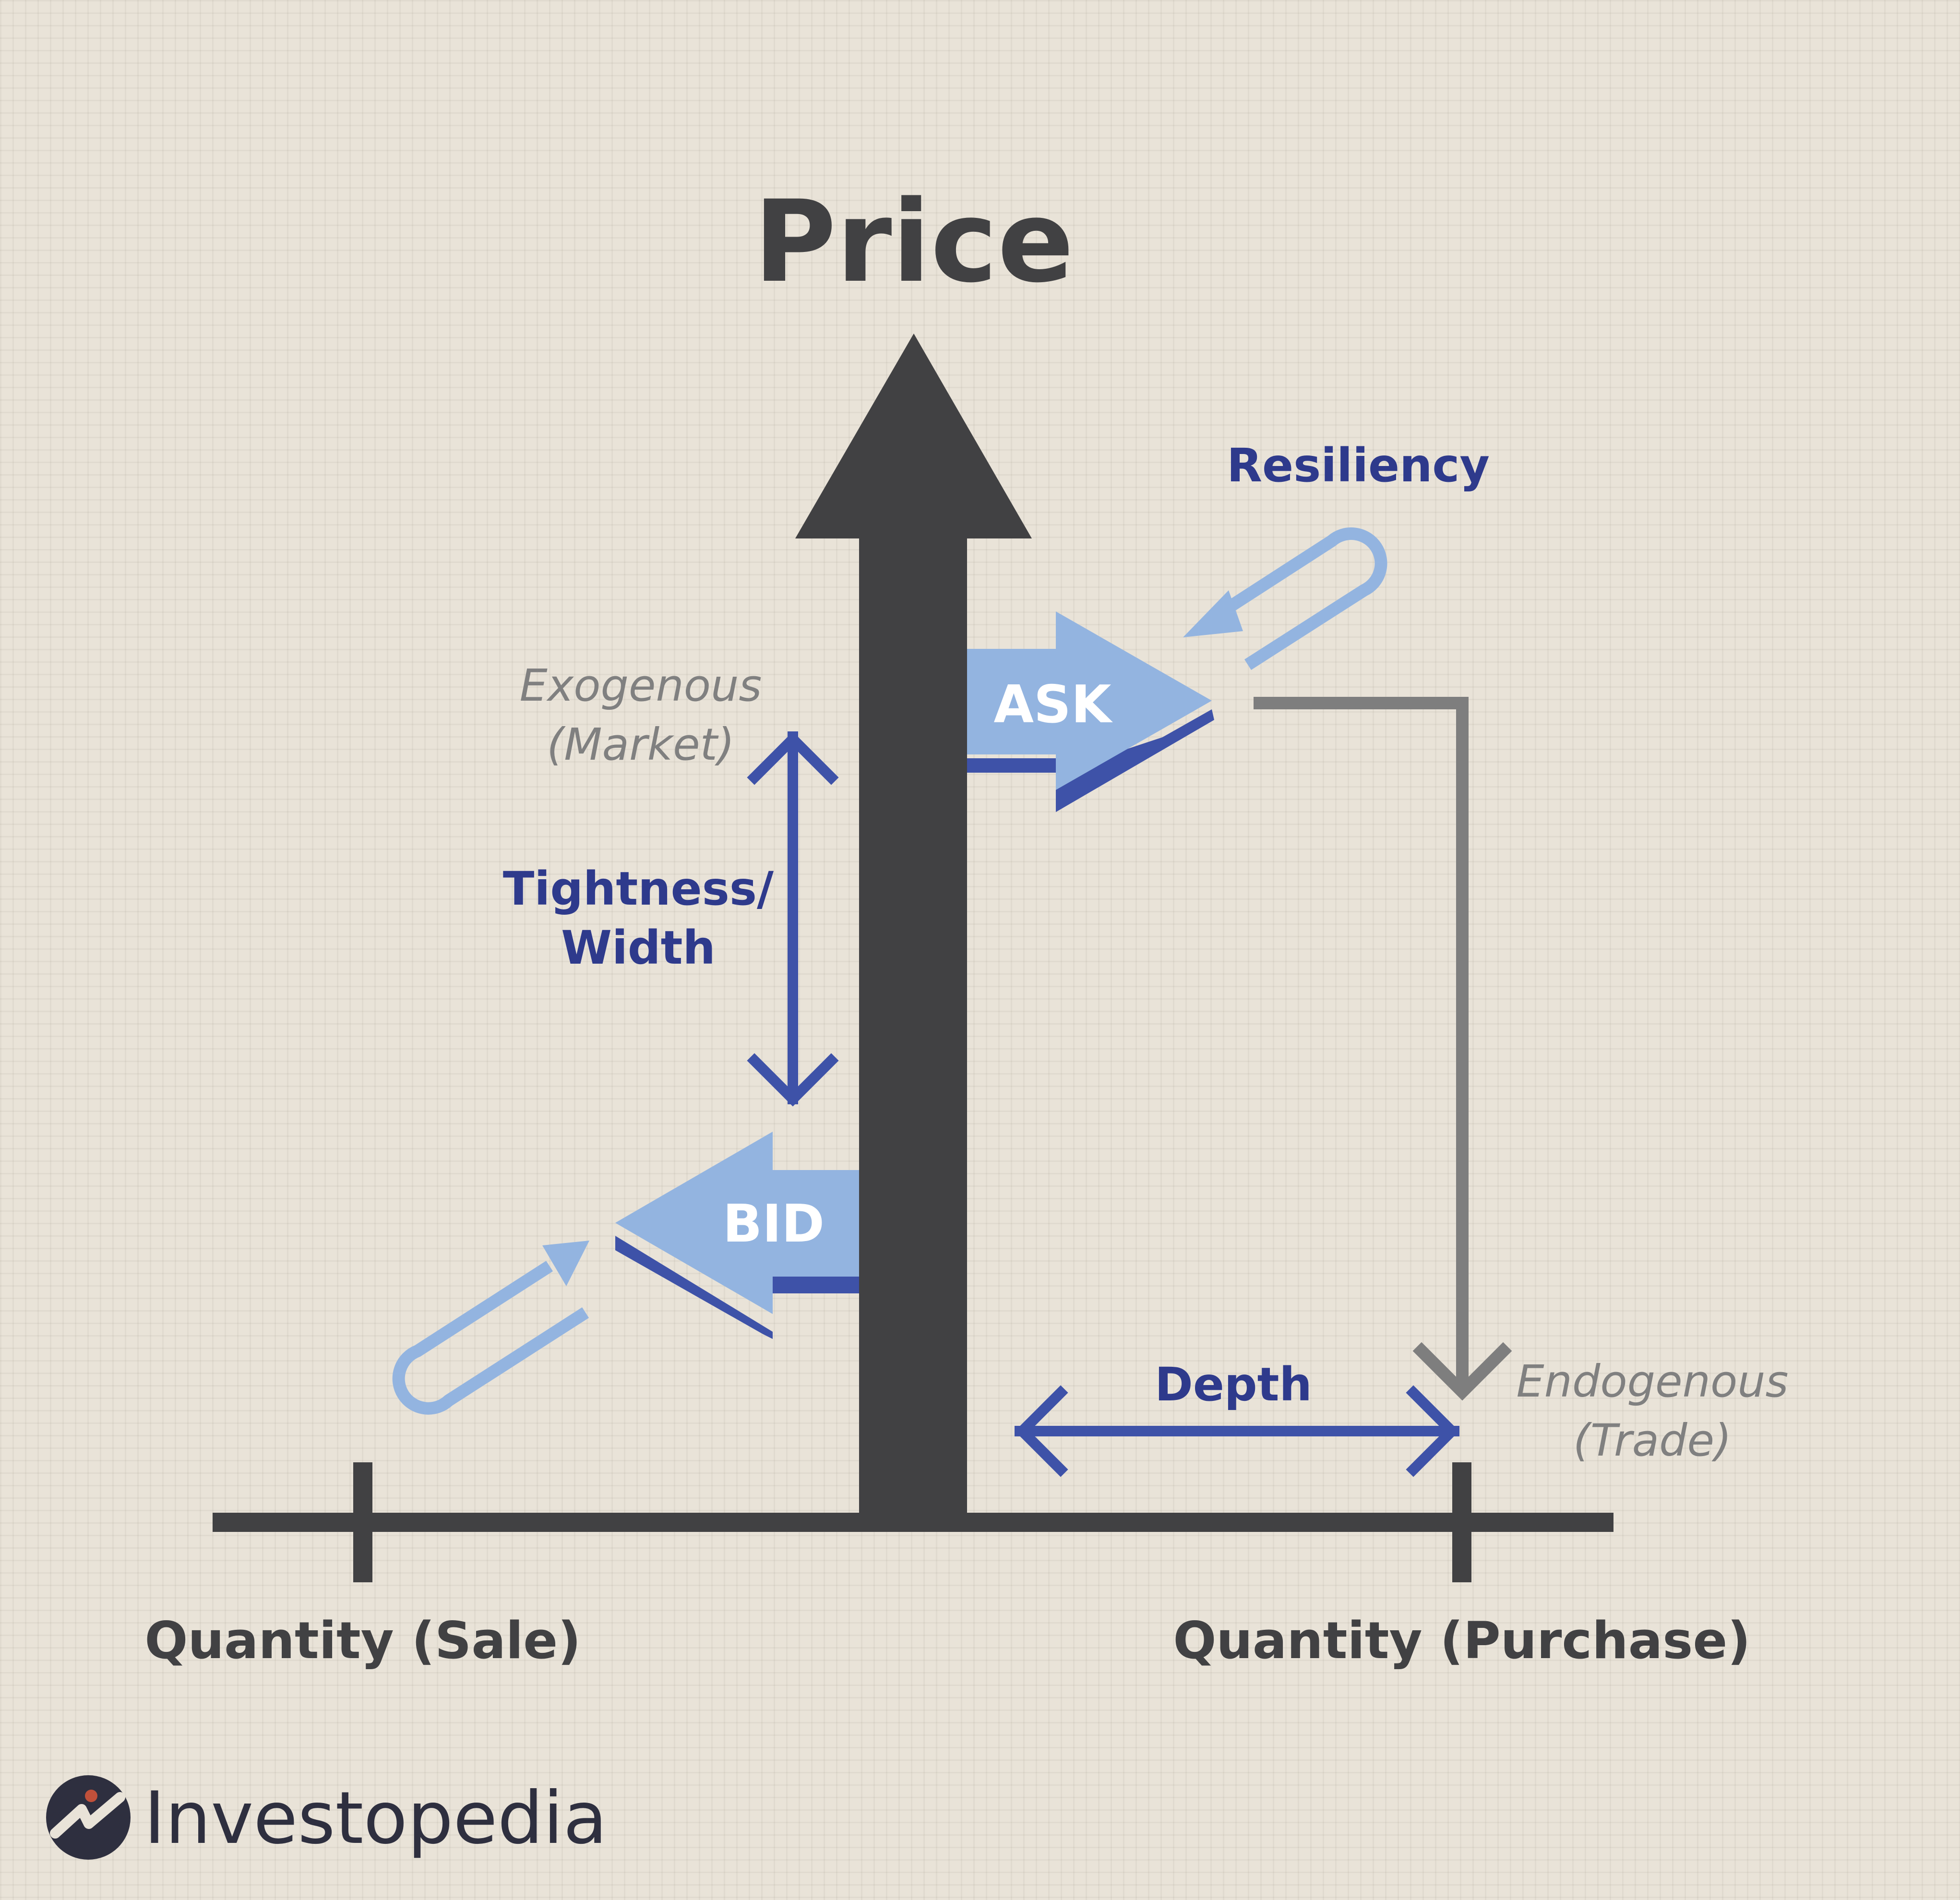 The height and width of the screenshot is (1900, 1960). I want to click on diagram-title: Price, so click(913, 242).